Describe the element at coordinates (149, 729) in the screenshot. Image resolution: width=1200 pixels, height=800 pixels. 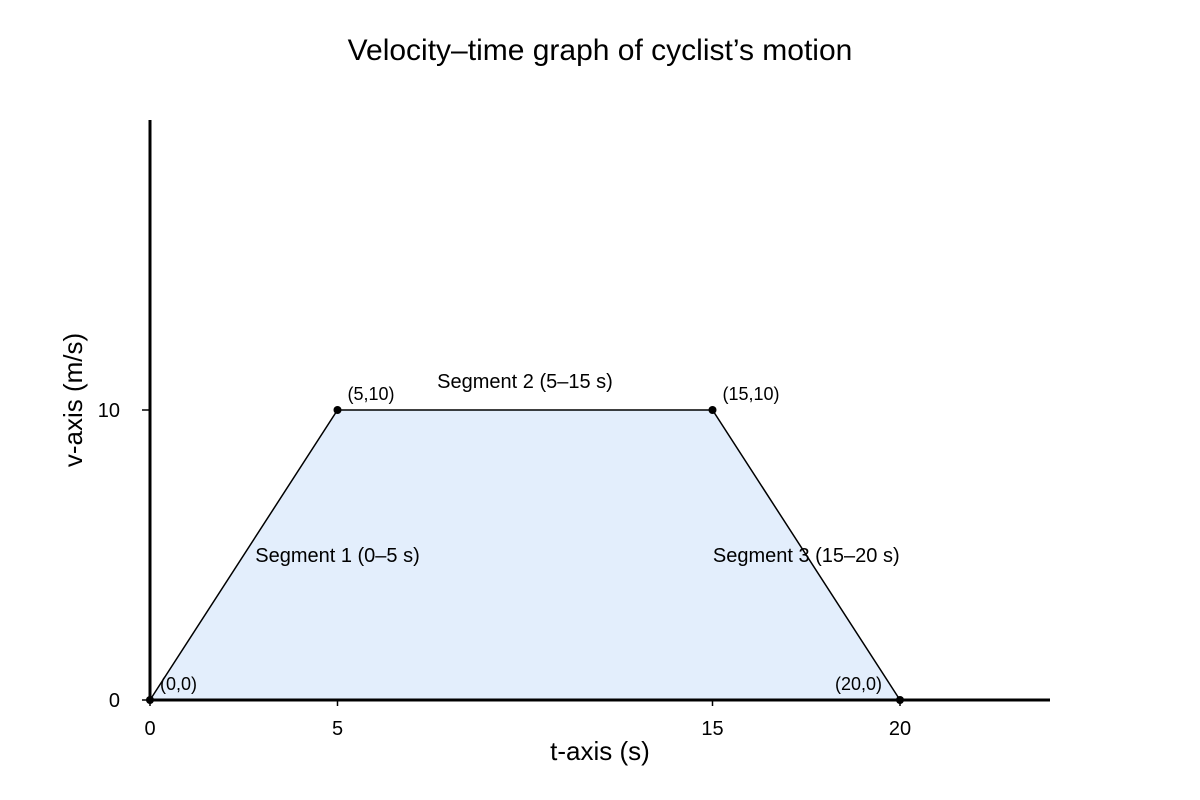
I see `x-tick-label: 0` at that location.